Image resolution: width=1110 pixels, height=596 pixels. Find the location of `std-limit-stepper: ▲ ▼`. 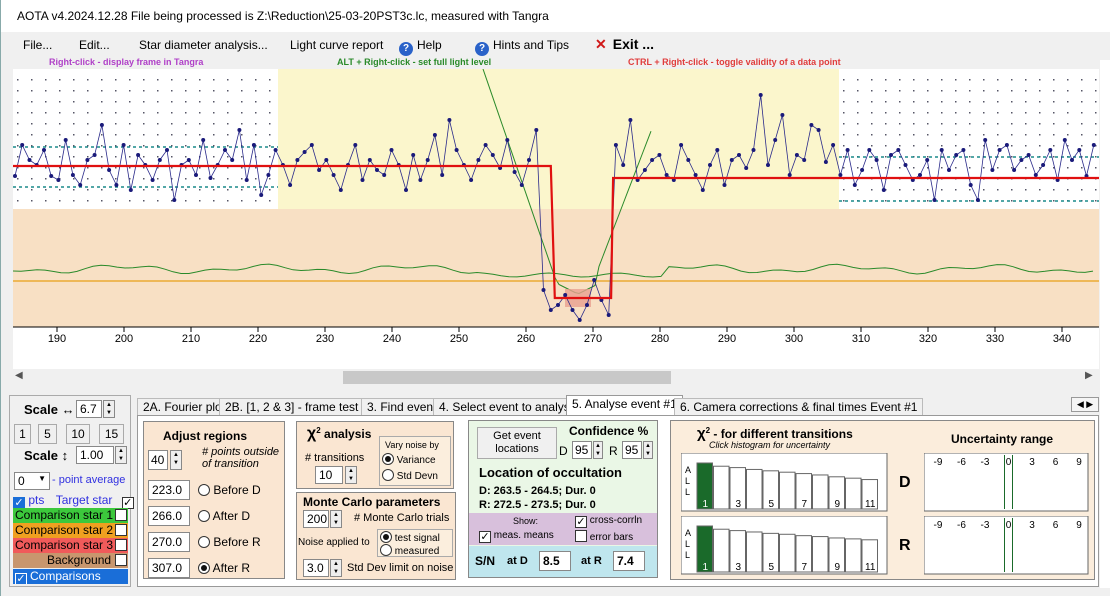

std-limit-stepper: ▲ ▼ is located at coordinates (336, 568).